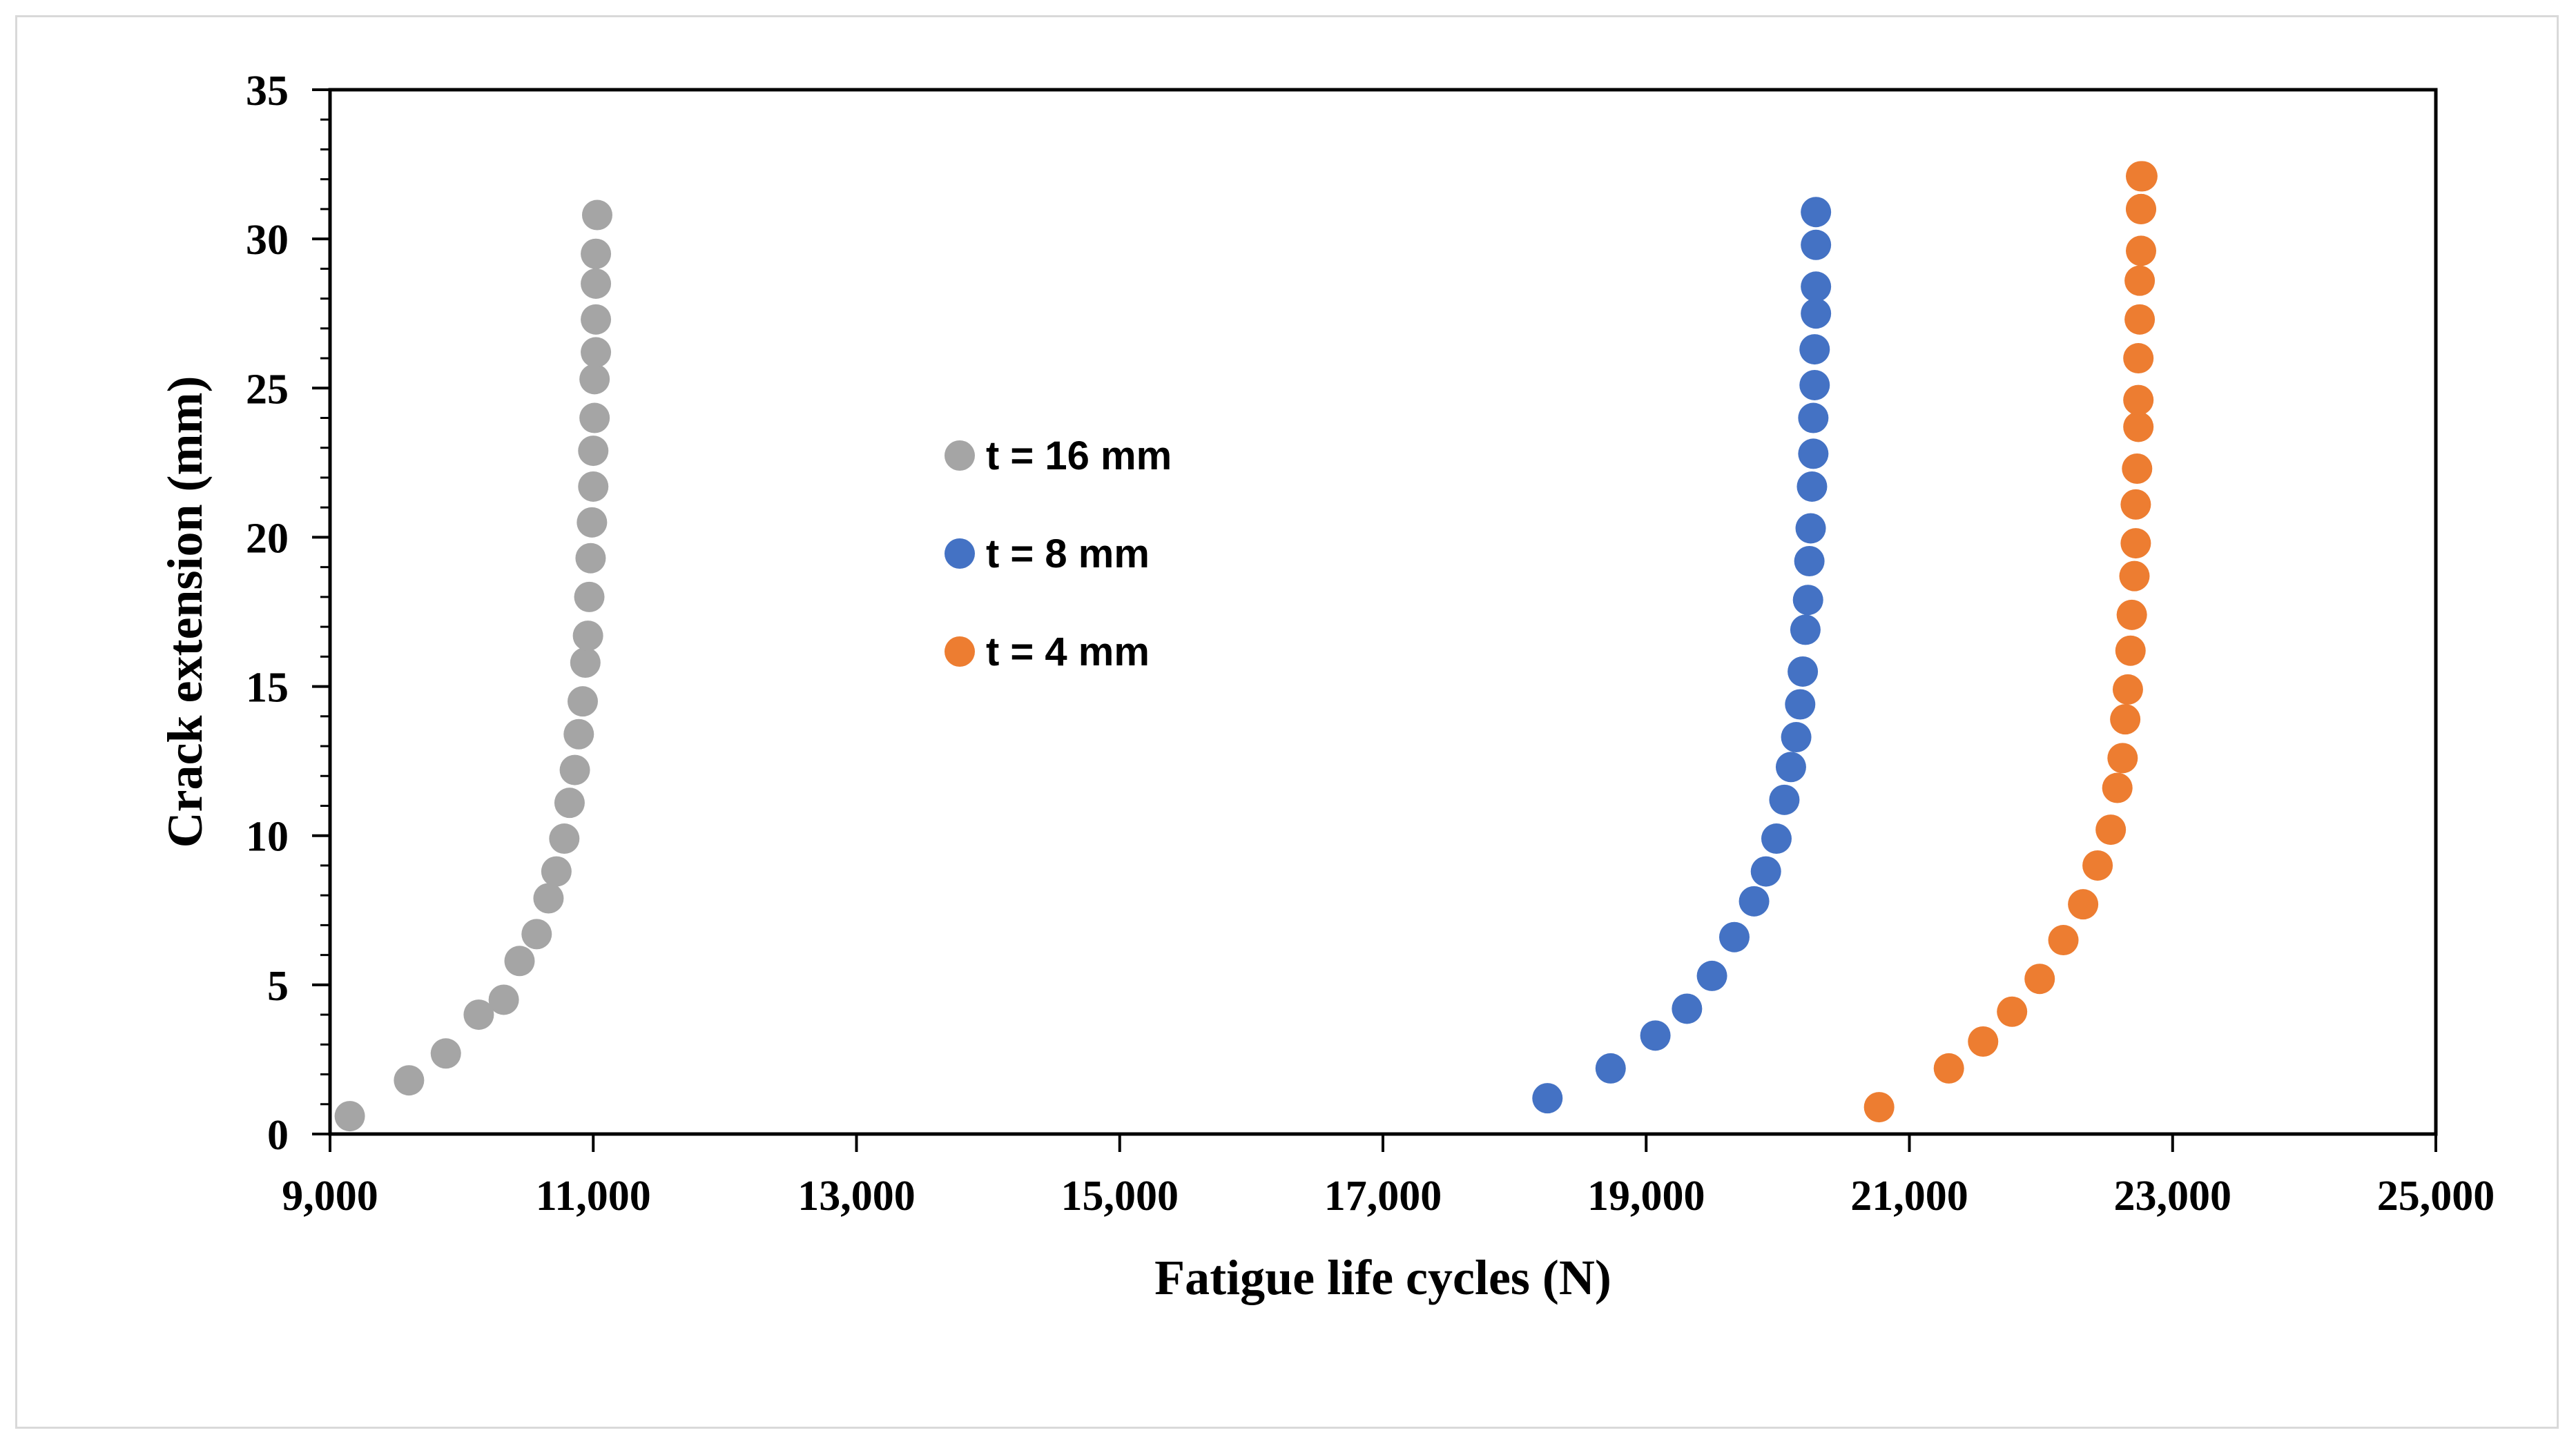  Describe the element at coordinates (267, 240) in the screenshot. I see `y-tick-label: 30` at that location.